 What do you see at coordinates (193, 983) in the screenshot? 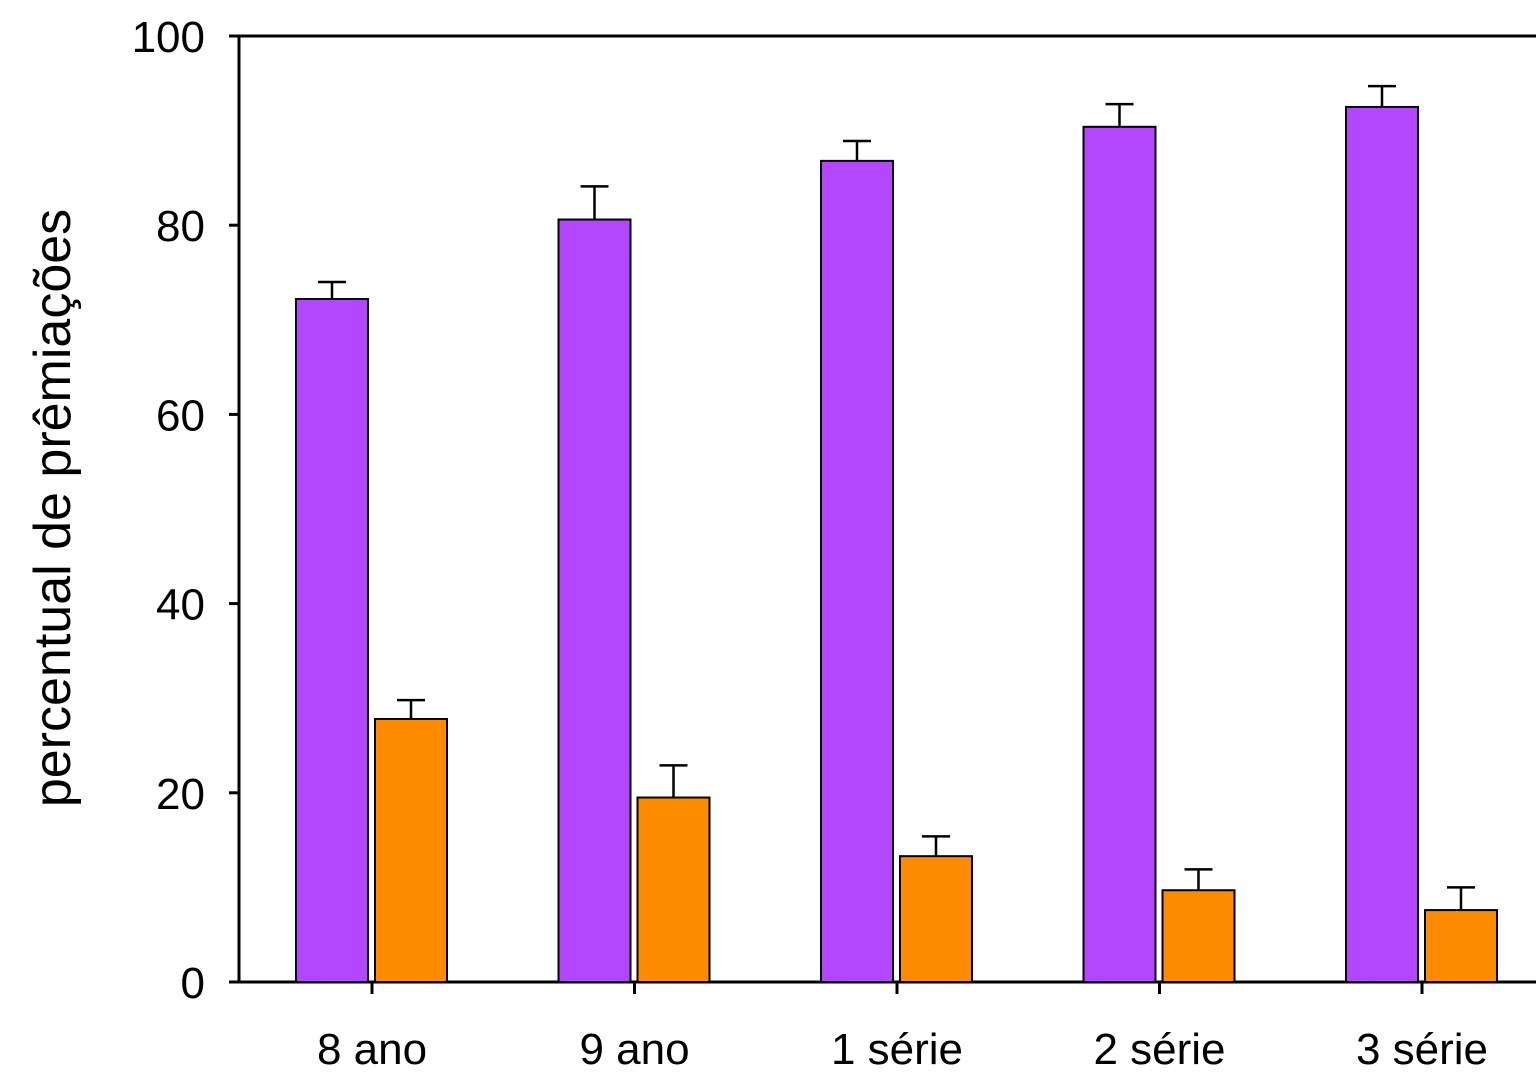
I see `y-tick-label: 0` at bounding box center [193, 983].